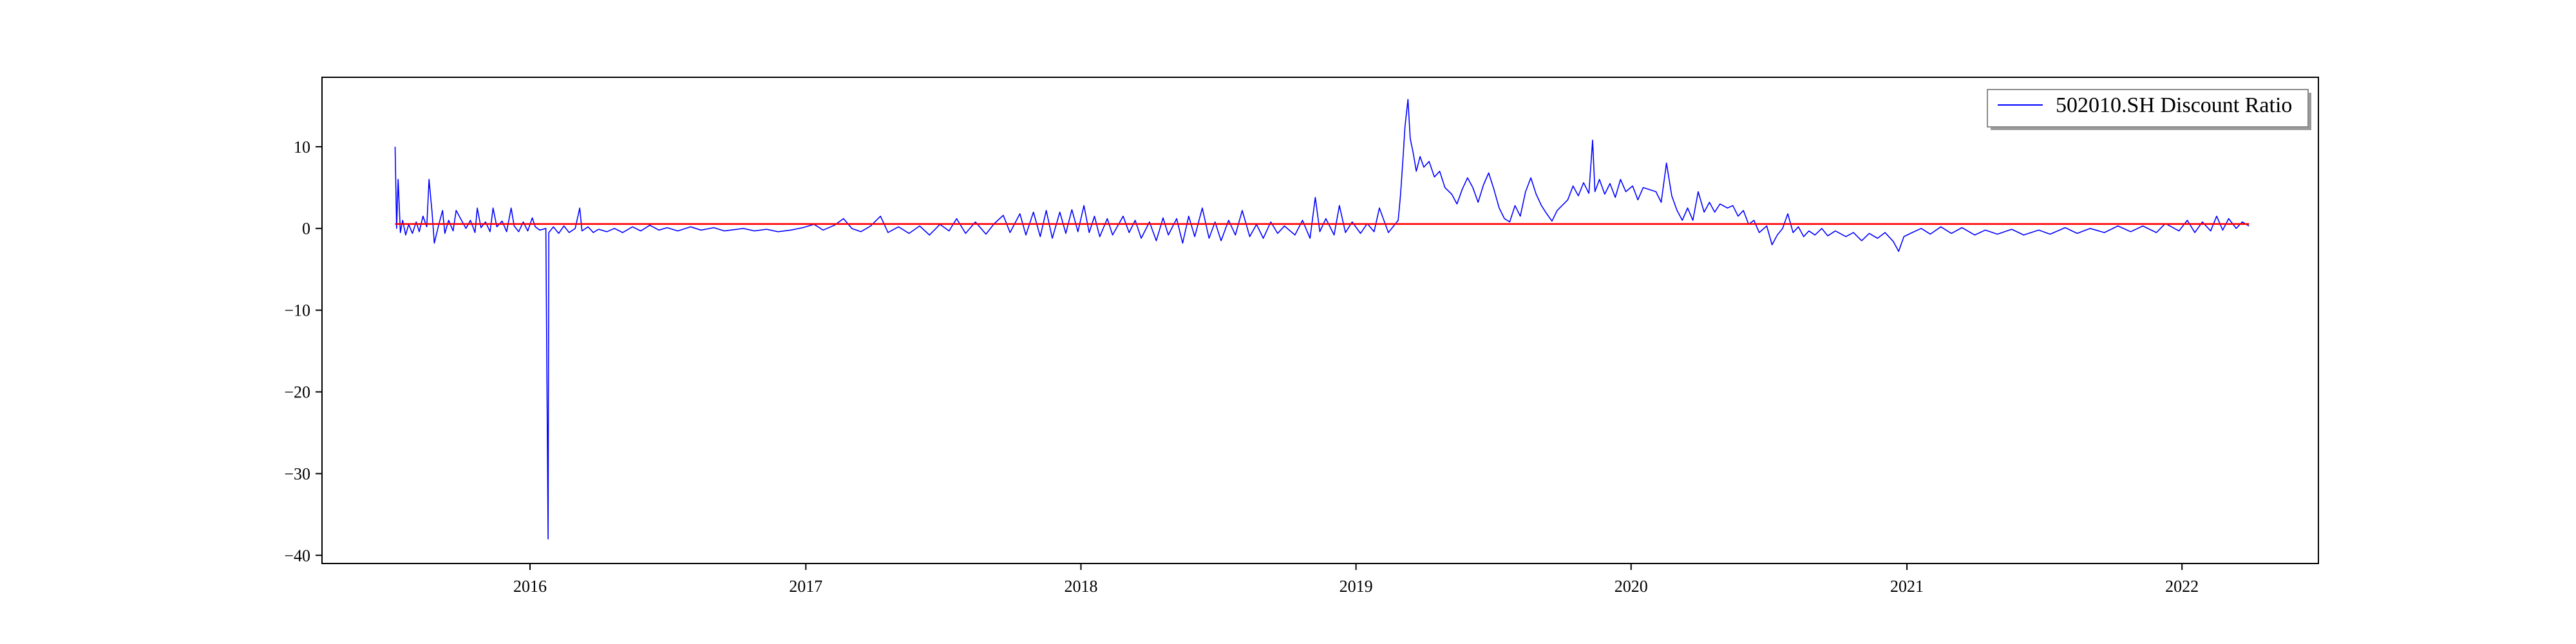  What do you see at coordinates (806, 587) in the screenshot?
I see `x-tick-label: 2017` at bounding box center [806, 587].